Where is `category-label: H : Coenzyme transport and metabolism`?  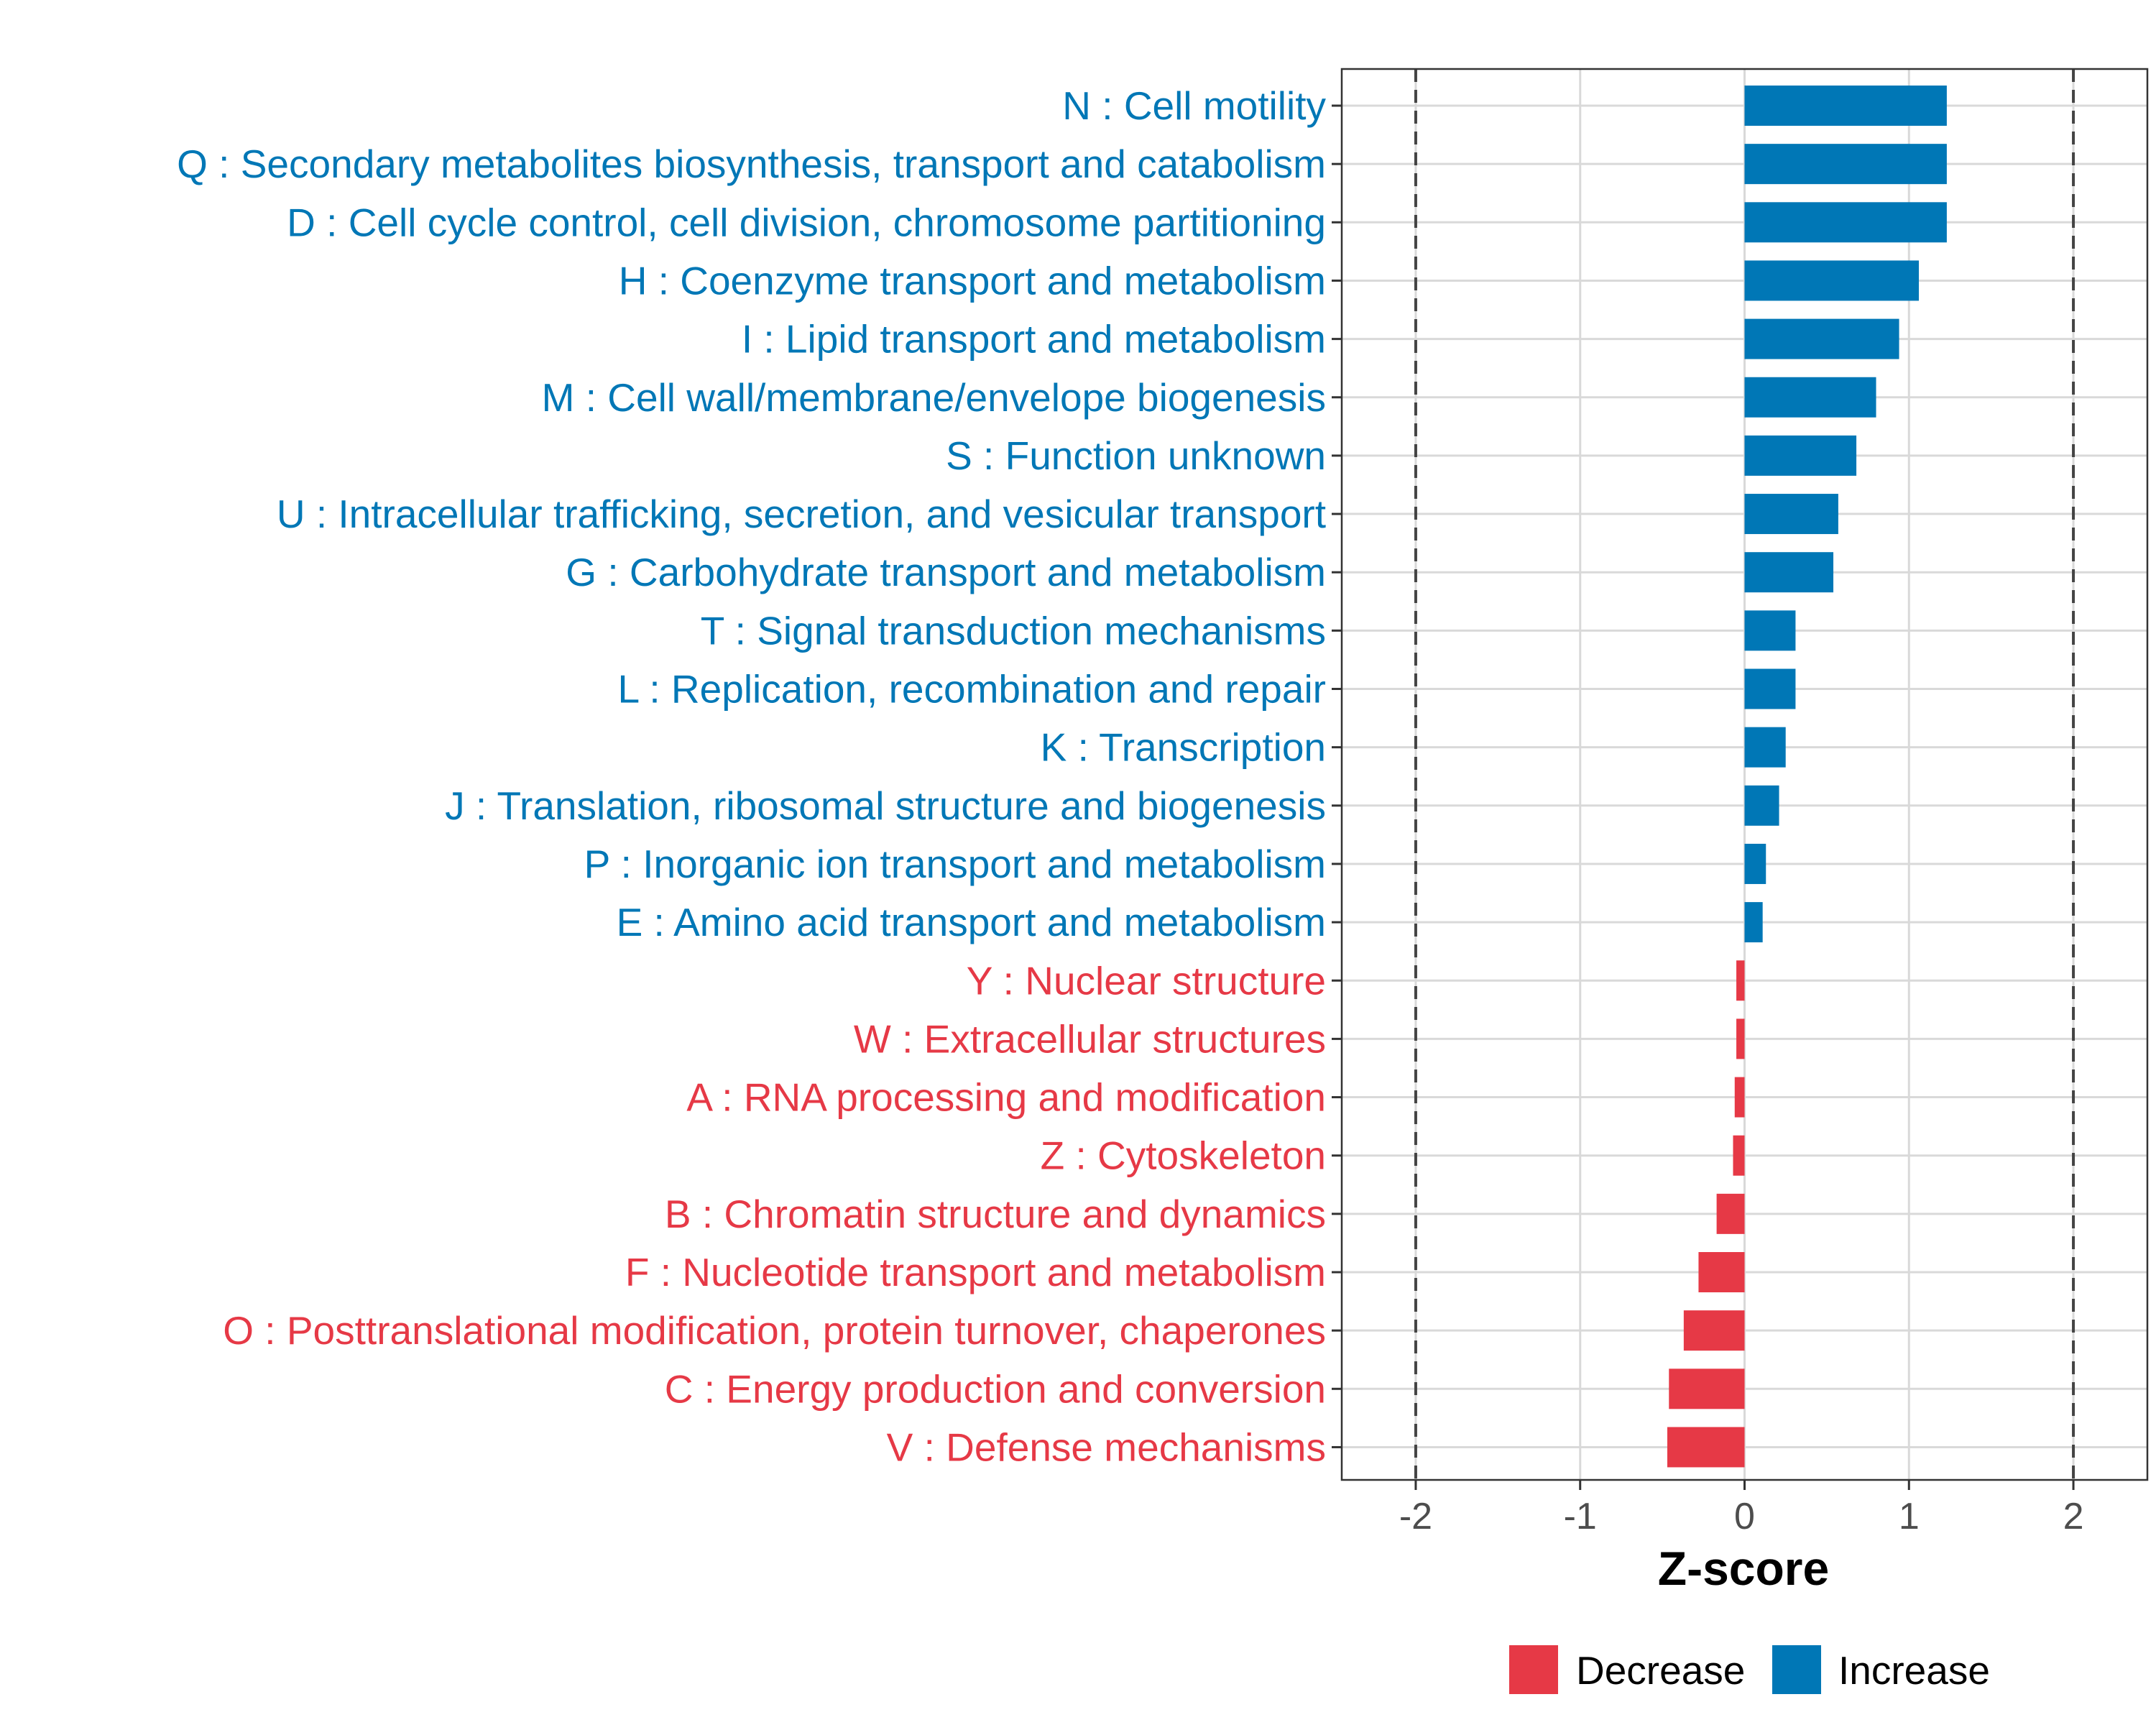
category-label: H : Coenzyme transport and metabolism is located at coordinates (973, 280).